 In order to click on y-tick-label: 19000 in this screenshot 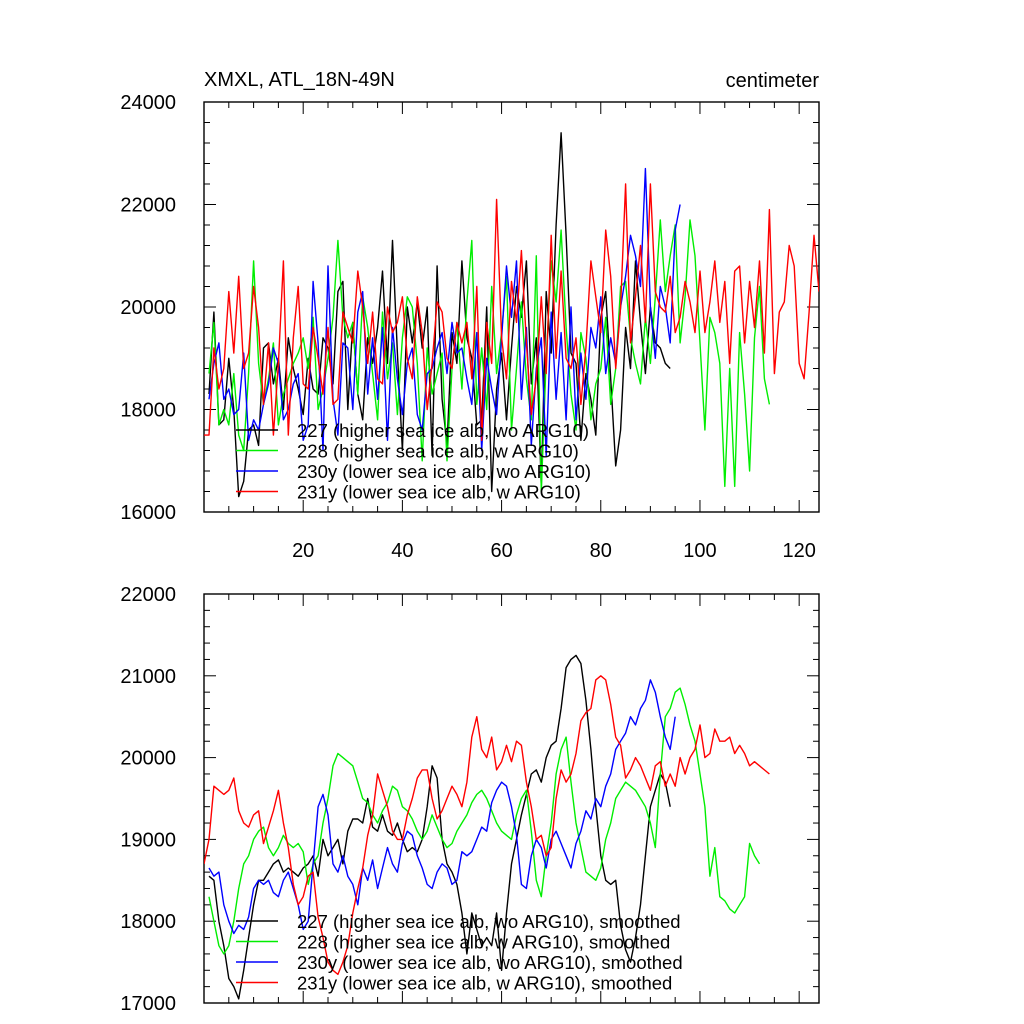, I will do `click(148, 840)`.